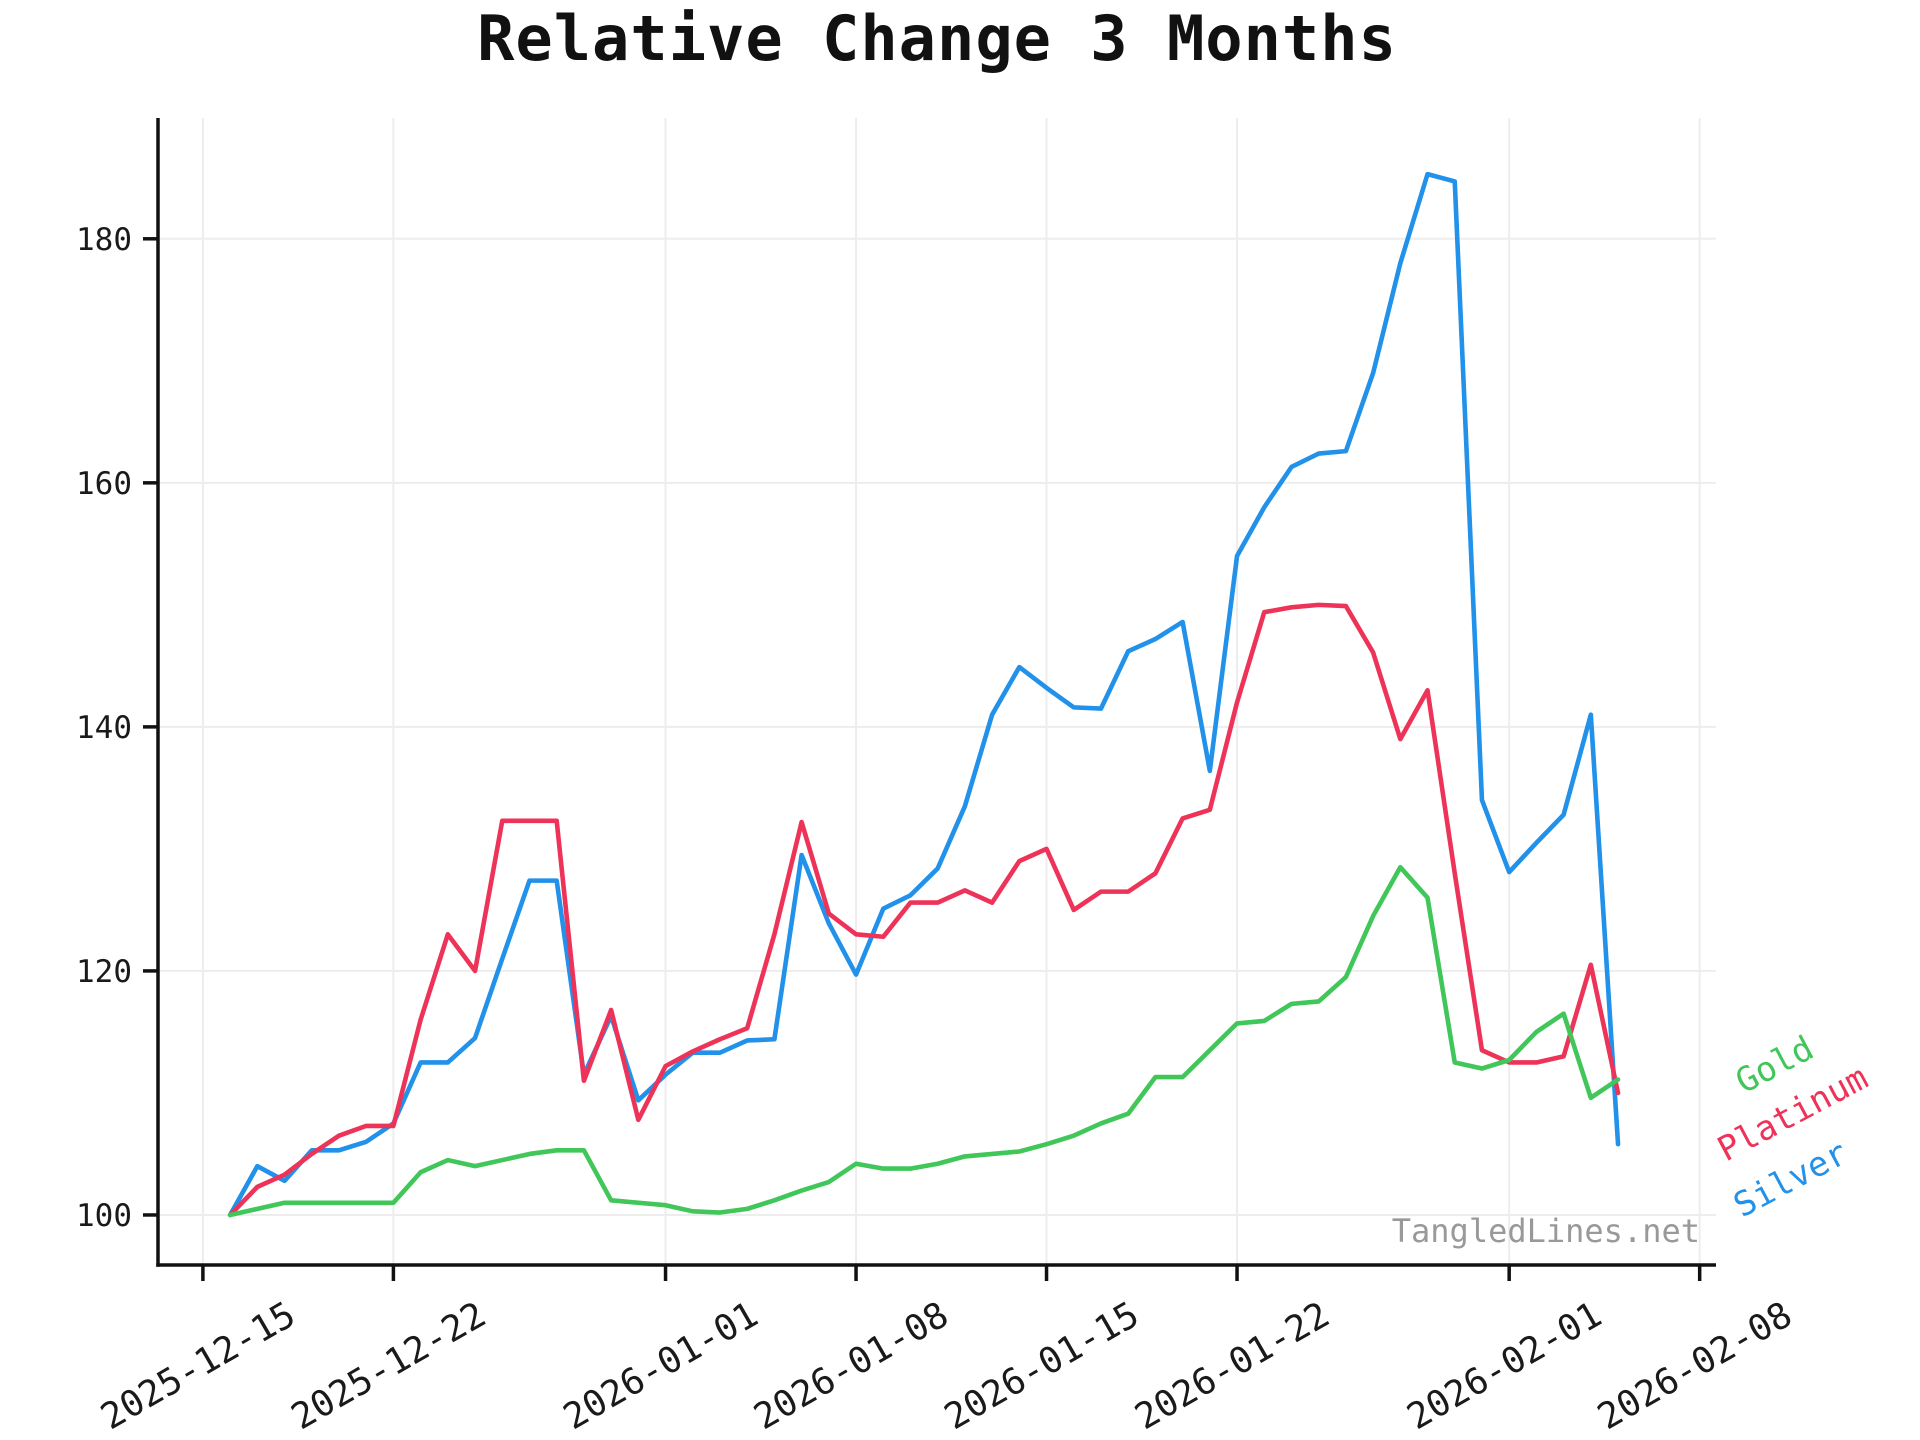 The height and width of the screenshot is (1440, 1920). What do you see at coordinates (389, 1366) in the screenshot?
I see `x-tick-label: 2025-12-22` at bounding box center [389, 1366].